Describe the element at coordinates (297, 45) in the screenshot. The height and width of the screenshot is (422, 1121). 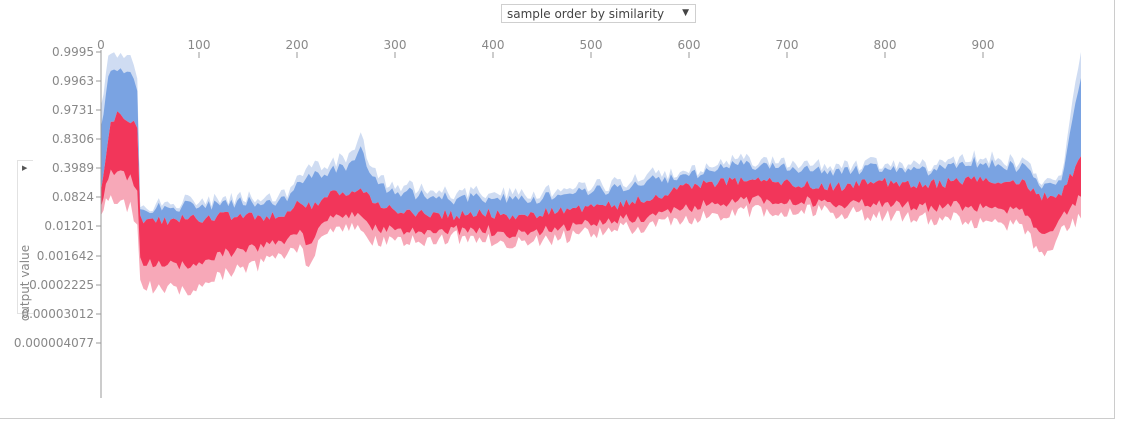
I see `x-tick-label: 200` at that location.